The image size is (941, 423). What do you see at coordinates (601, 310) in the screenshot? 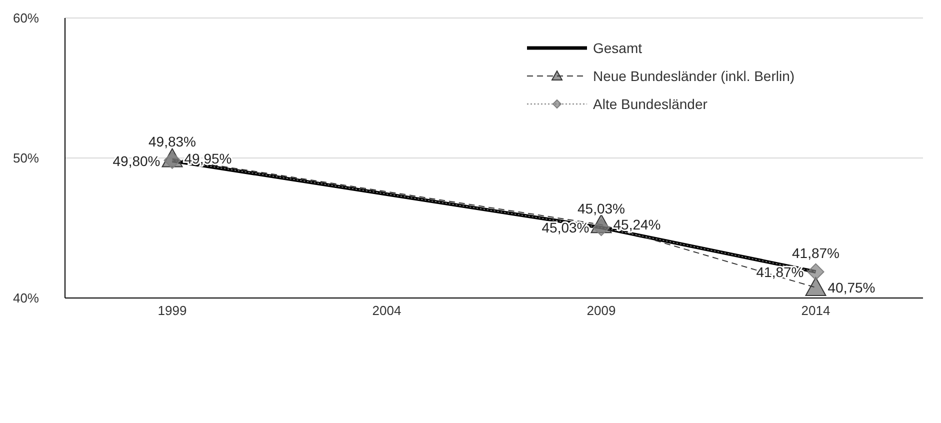
I see `x-tick-label: 2009` at bounding box center [601, 310].